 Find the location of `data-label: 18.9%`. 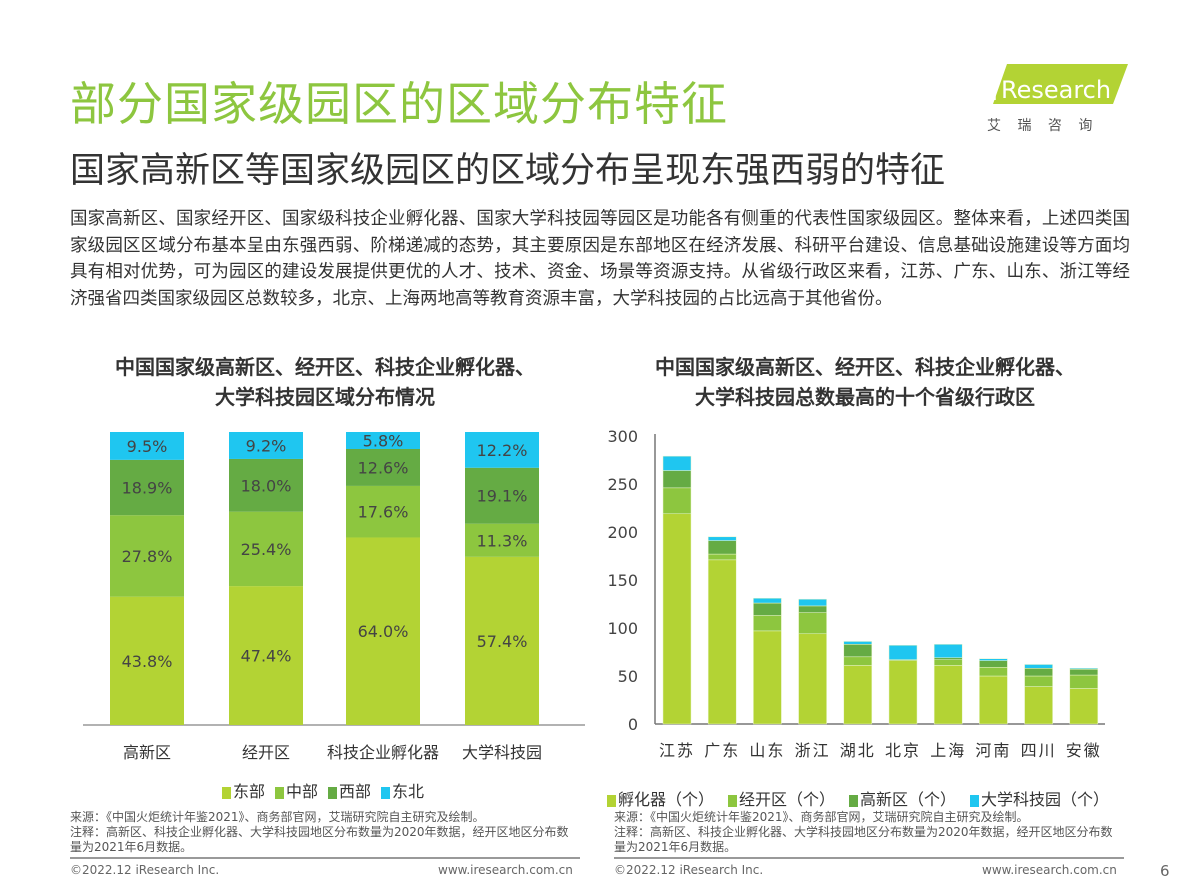

data-label: 18.9% is located at coordinates (147, 488).